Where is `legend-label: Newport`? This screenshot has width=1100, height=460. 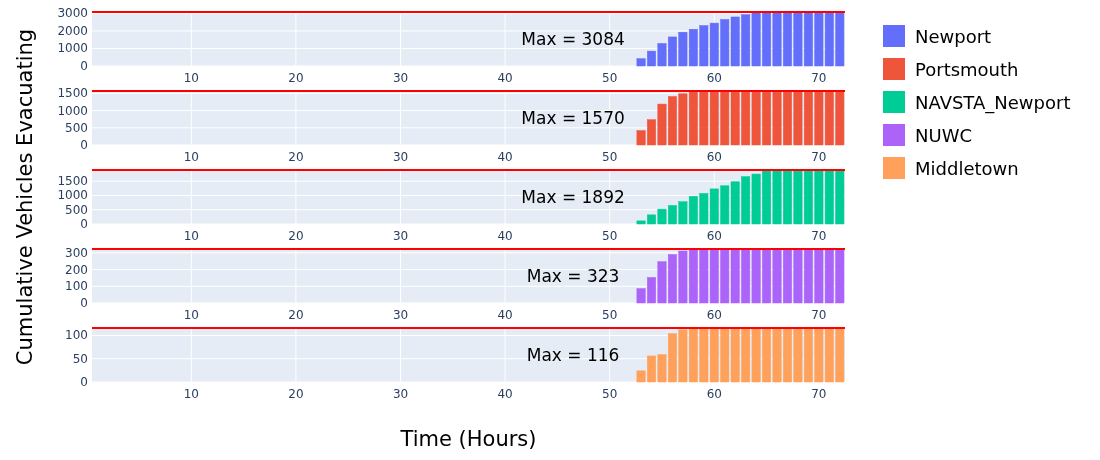 legend-label: Newport is located at coordinates (953, 36).